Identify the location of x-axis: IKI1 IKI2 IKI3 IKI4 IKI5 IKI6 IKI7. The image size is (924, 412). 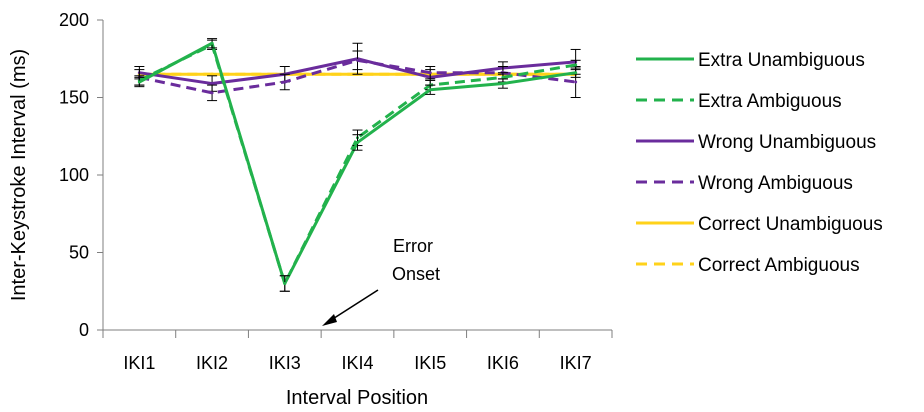
(357, 351).